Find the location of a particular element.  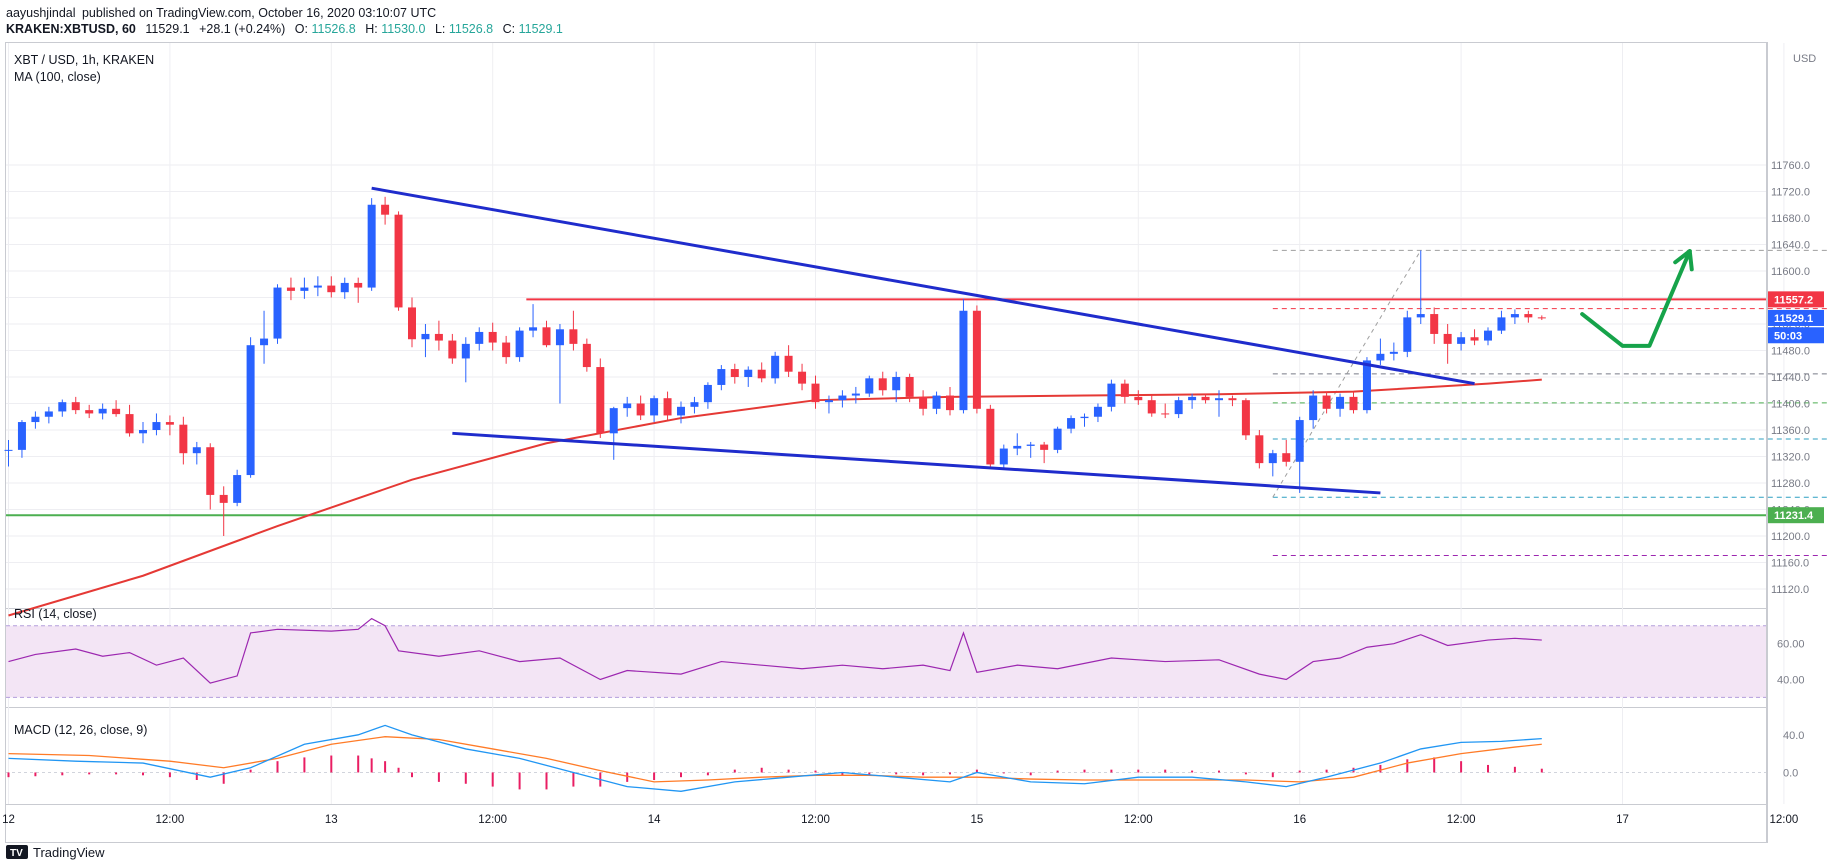

high-label: H: is located at coordinates (371, 29).